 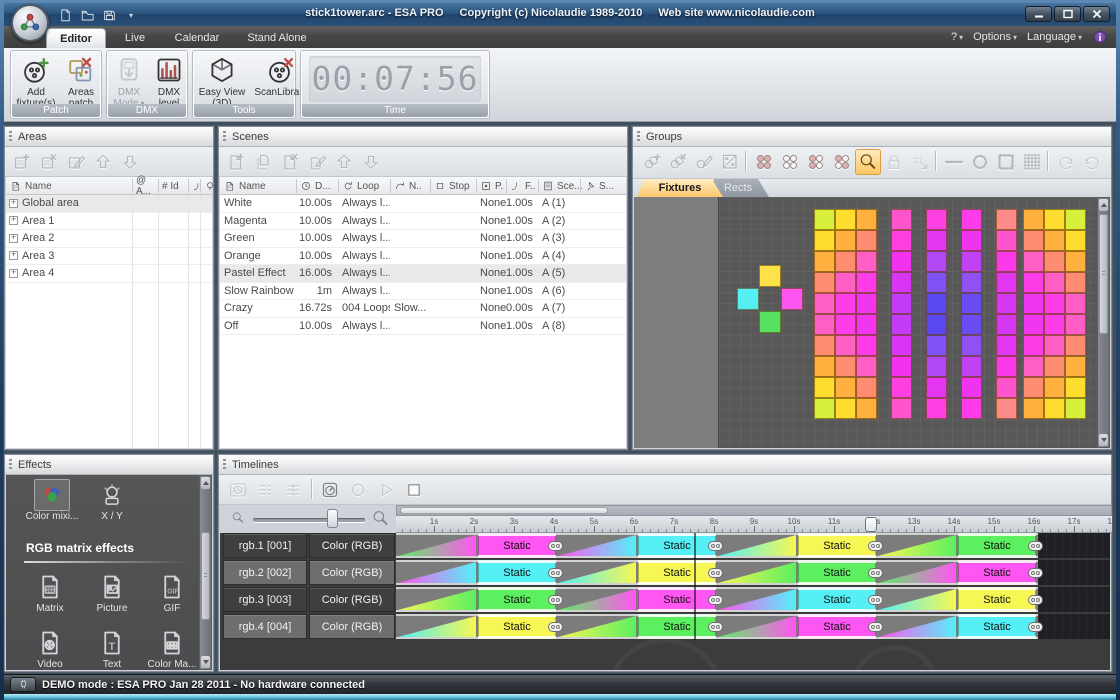 What do you see at coordinates (695, 586) in the screenshot?
I see `playhead-line` at bounding box center [695, 586].